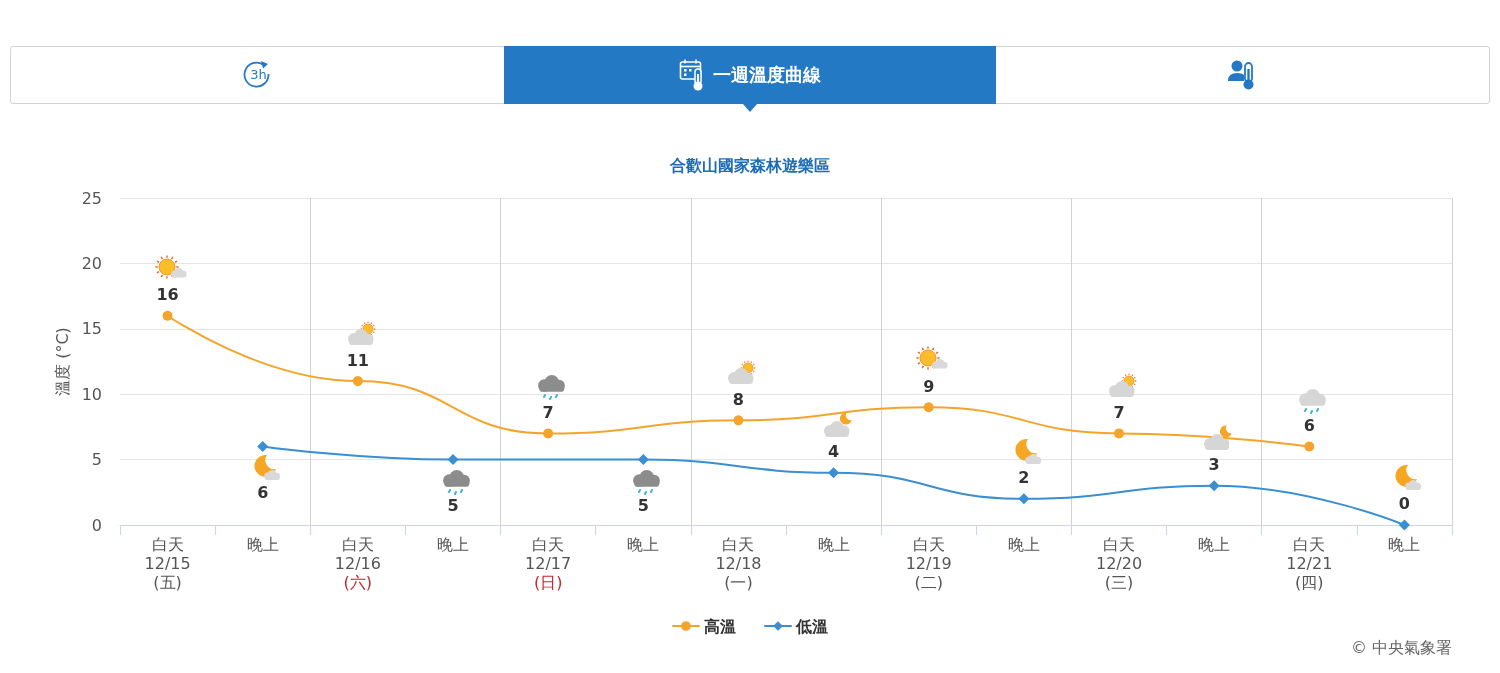  Describe the element at coordinates (258, 75) in the screenshot. I see `tab-label: 3h` at that location.